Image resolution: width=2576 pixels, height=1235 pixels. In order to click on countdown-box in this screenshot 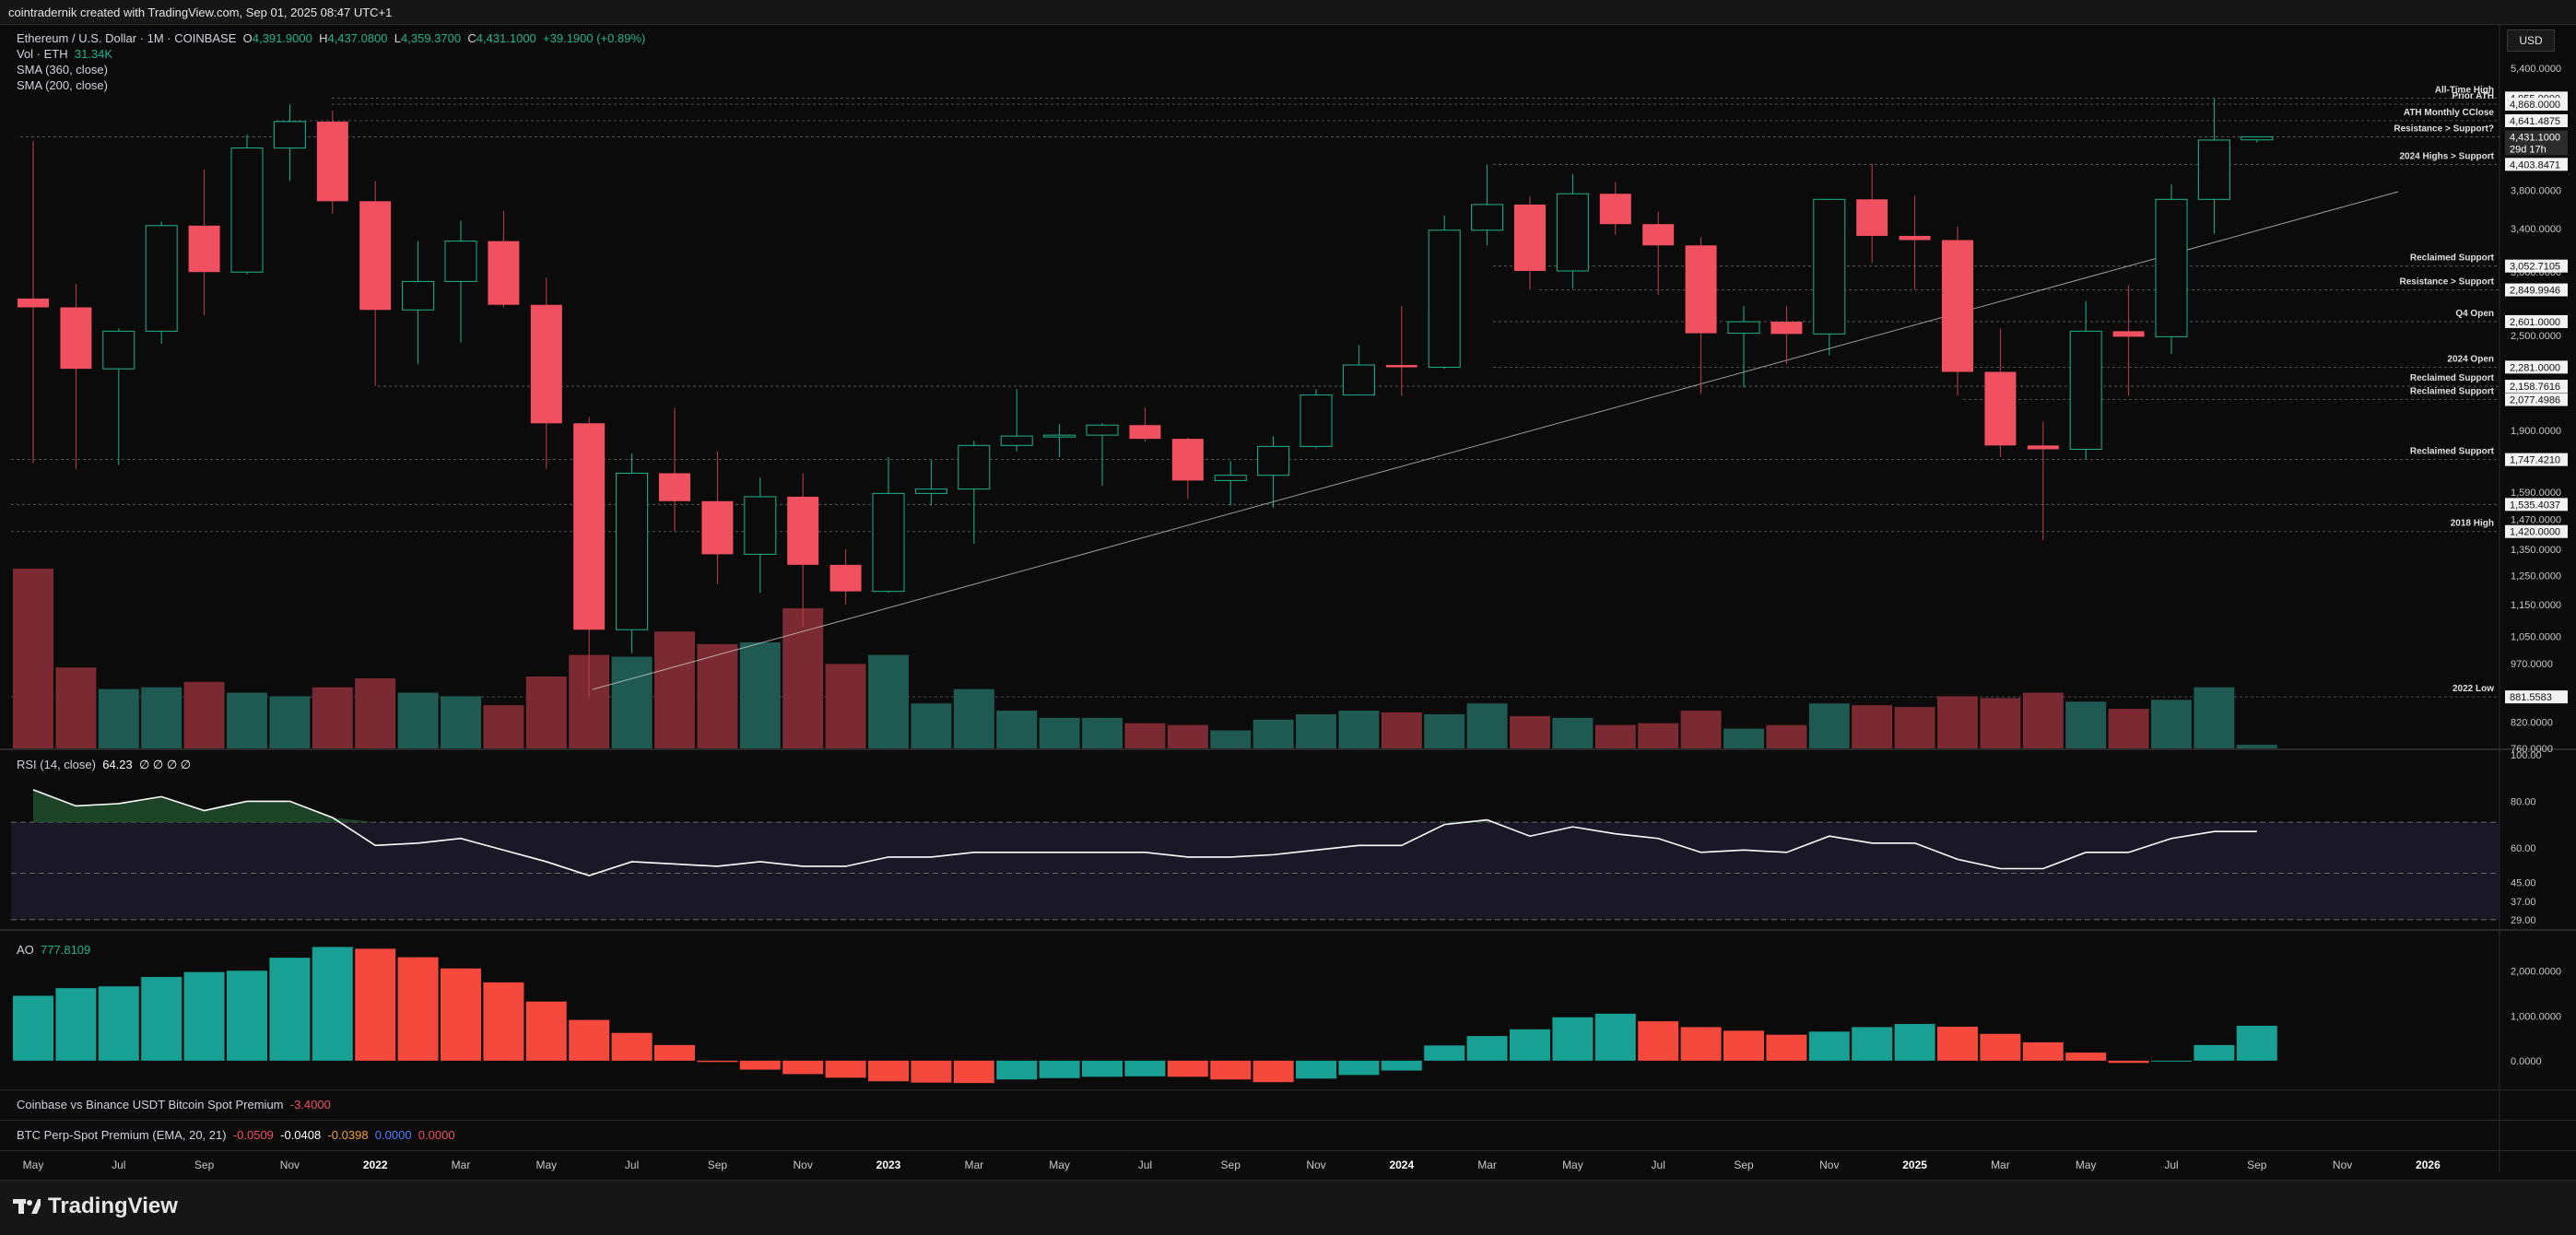, I will do `click(2536, 149)`.